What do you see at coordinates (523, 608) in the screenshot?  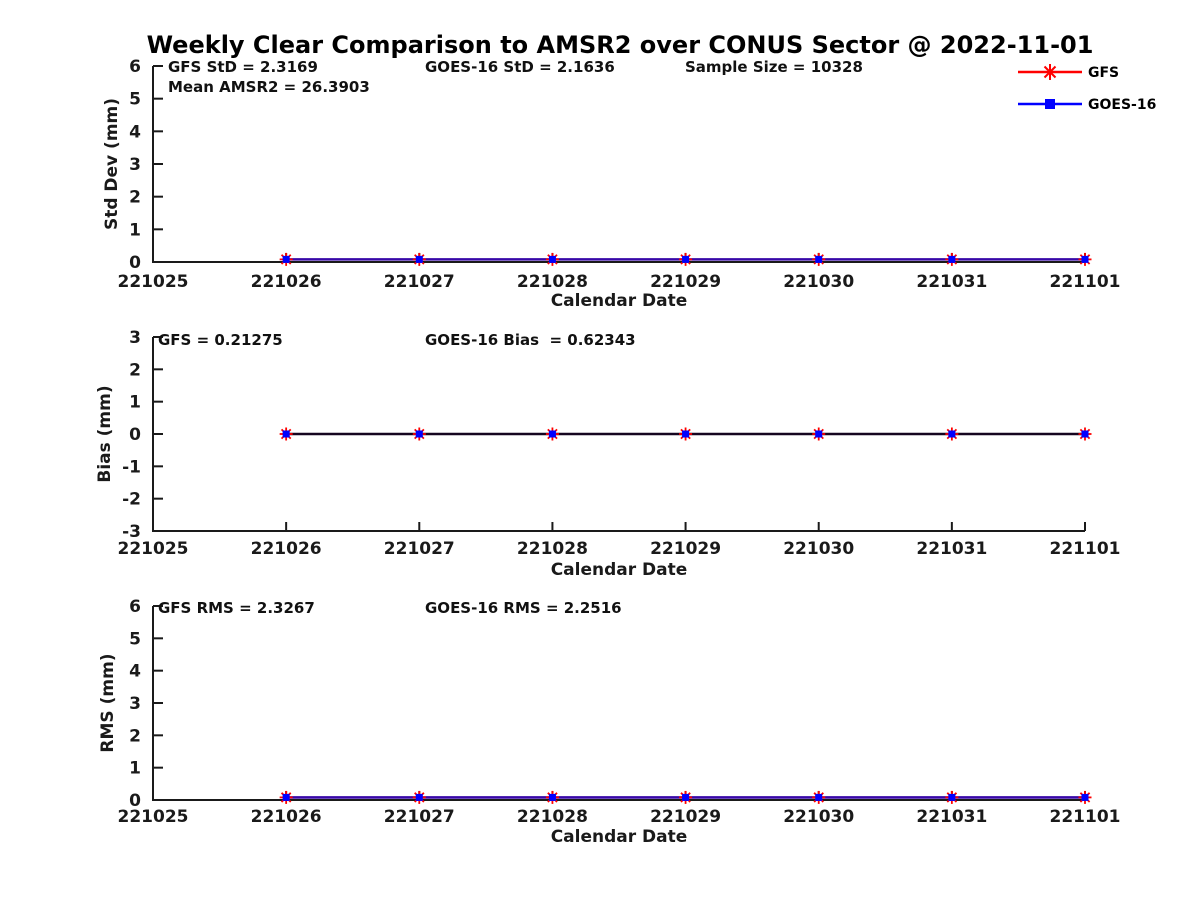 I see `annotation-goes16-rms: GOES-16 RMS = 2.2516` at bounding box center [523, 608].